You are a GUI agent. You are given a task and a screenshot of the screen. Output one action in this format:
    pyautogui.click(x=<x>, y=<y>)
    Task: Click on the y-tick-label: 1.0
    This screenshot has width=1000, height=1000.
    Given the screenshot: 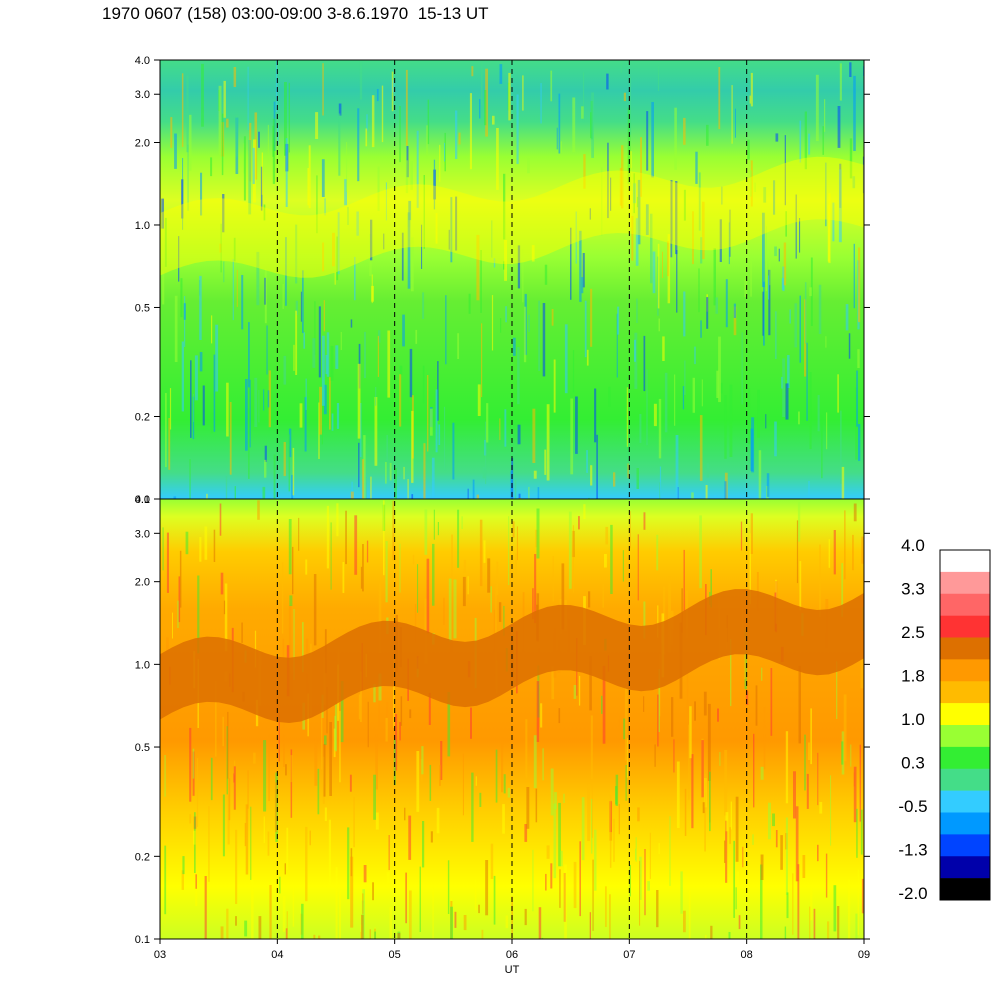 What is the action you would take?
    pyautogui.click(x=142, y=665)
    